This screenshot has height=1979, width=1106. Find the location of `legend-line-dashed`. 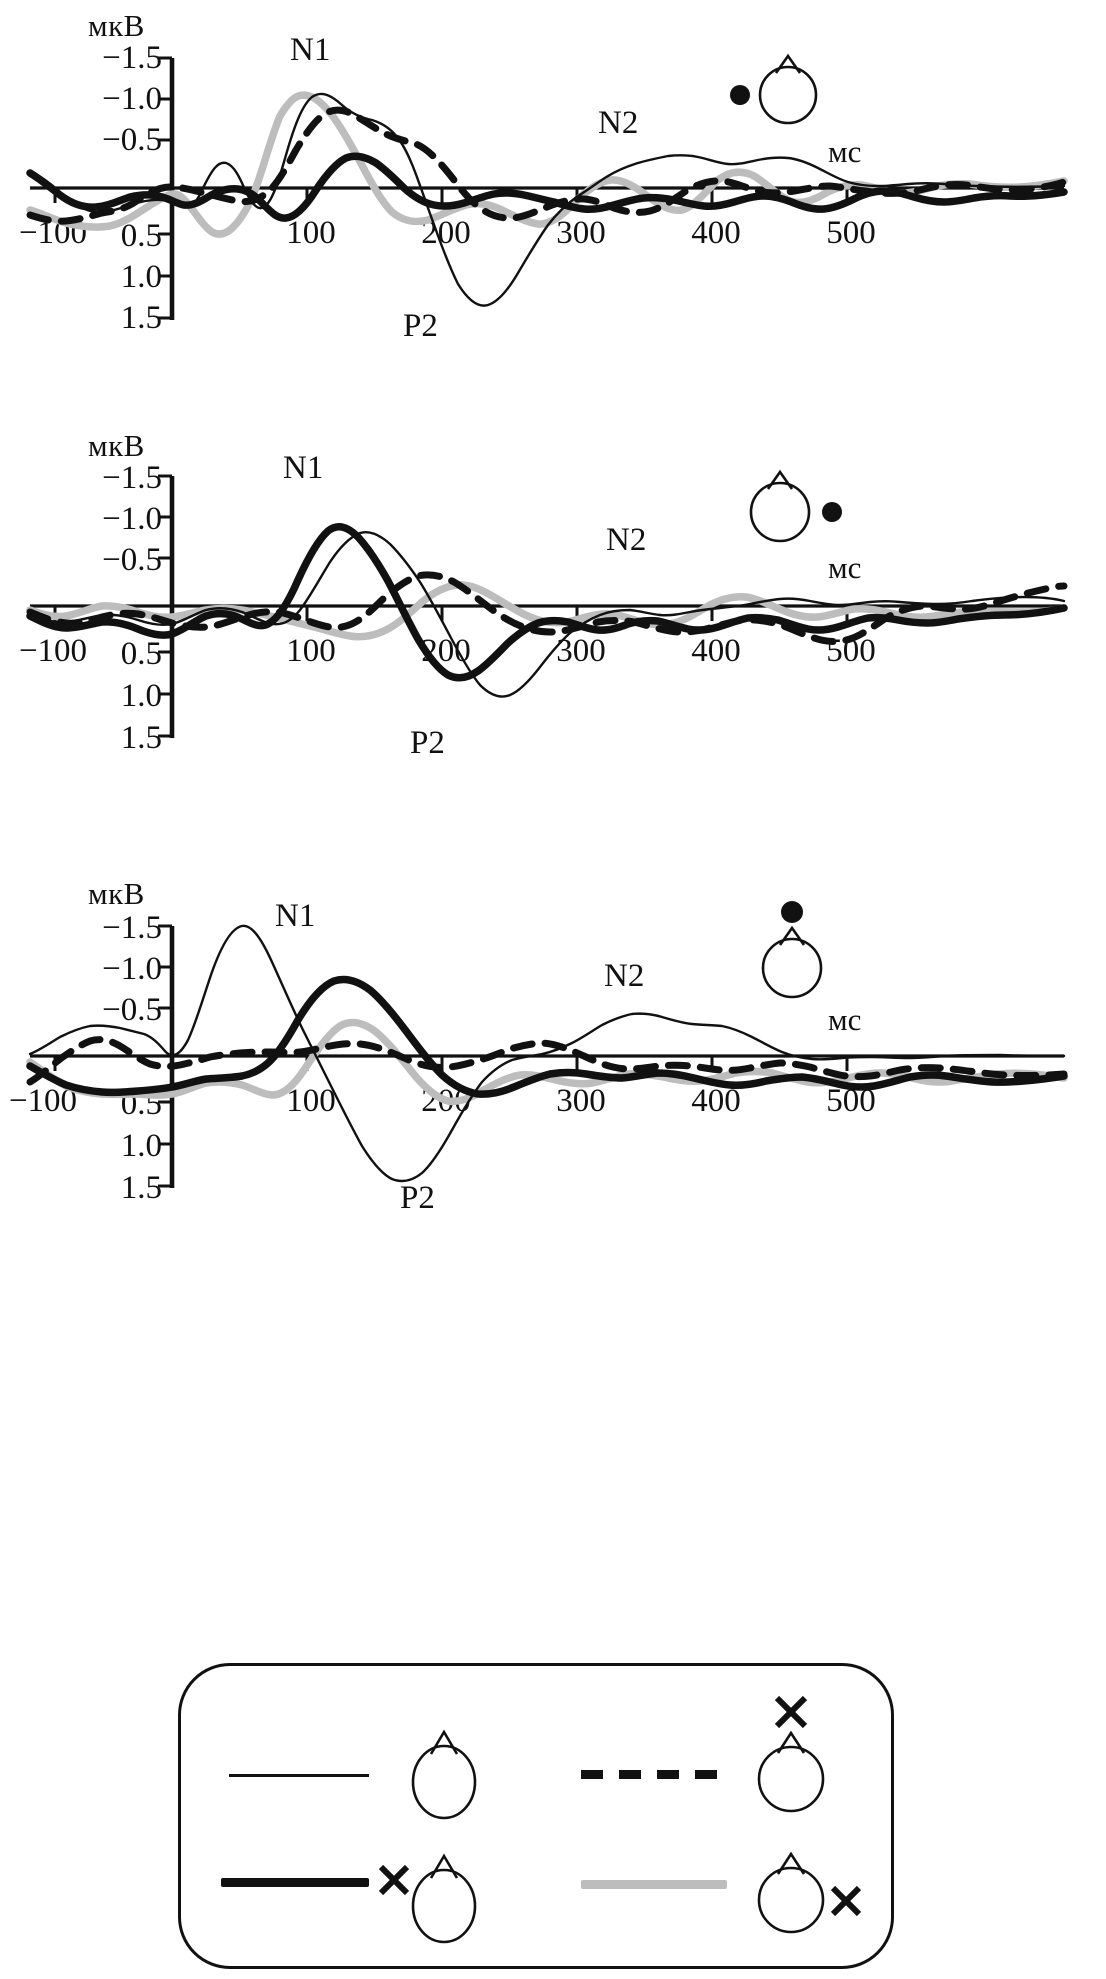

legend-line-dashed is located at coordinates (654, 1774).